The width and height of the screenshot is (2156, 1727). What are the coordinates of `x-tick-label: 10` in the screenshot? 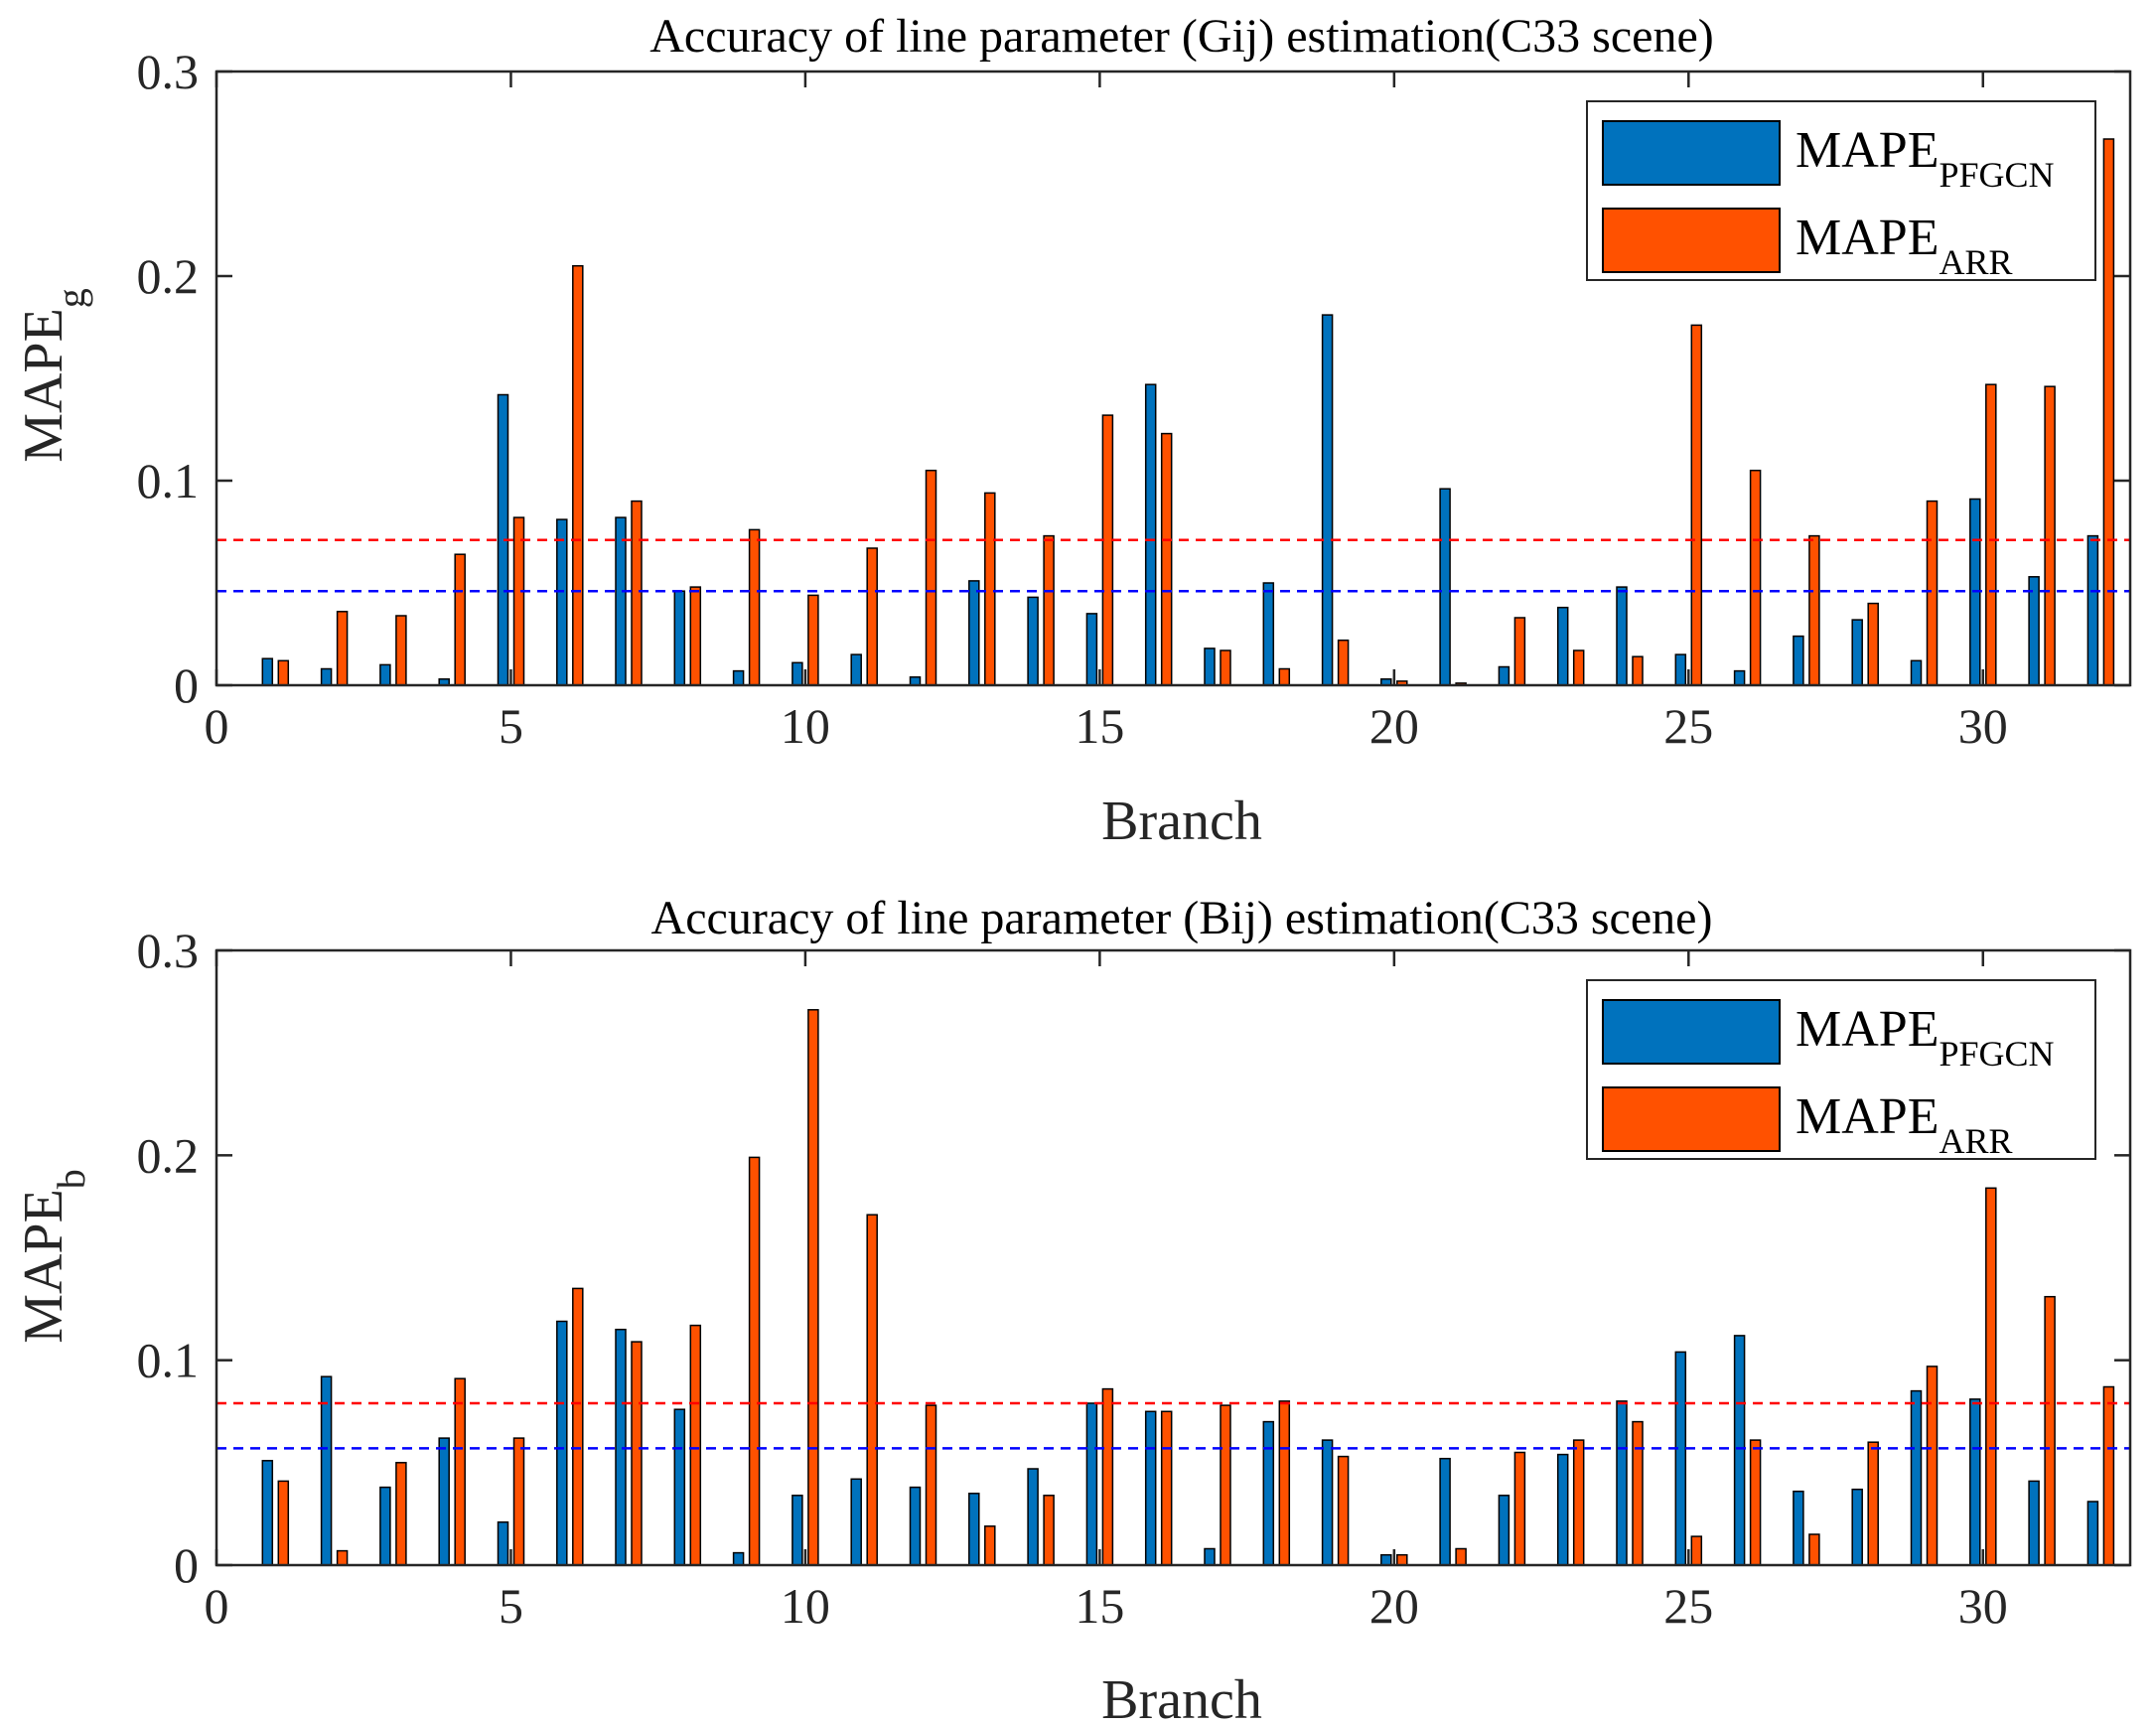 It's located at (805, 1606).